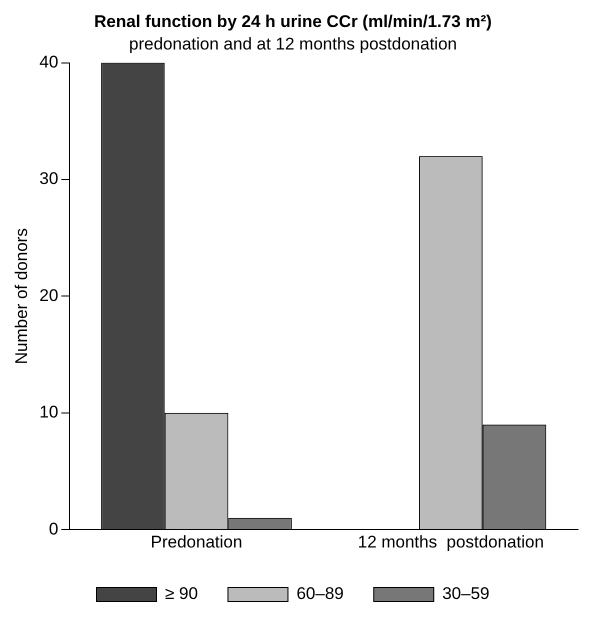  Describe the element at coordinates (293, 44) in the screenshot. I see `chart-subtitle: predonation and at 12 months postdonation` at that location.